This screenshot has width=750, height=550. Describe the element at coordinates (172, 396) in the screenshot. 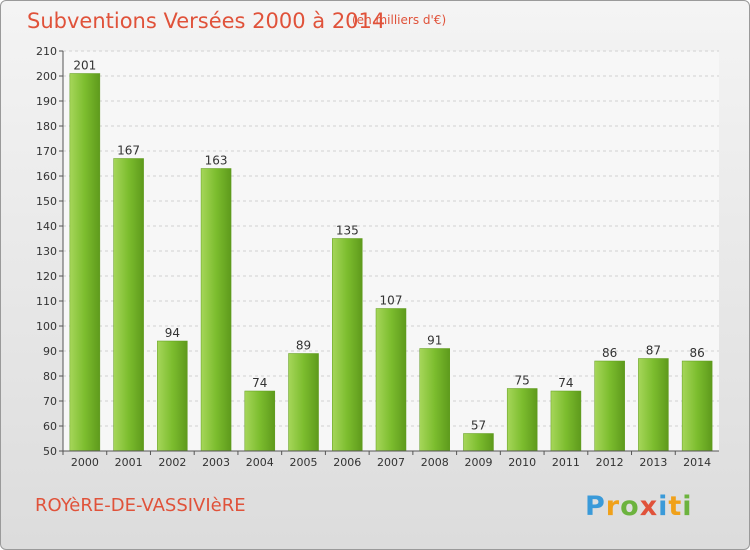

I see `bar-2002` at that location.